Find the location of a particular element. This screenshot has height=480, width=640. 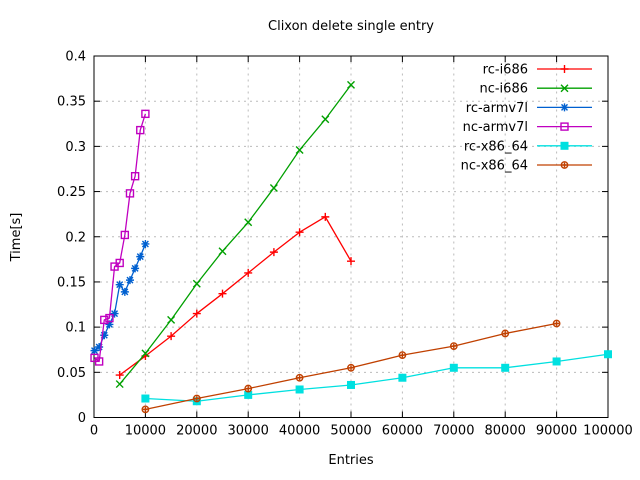

y-tick-label: 0.3 is located at coordinates (75, 147).